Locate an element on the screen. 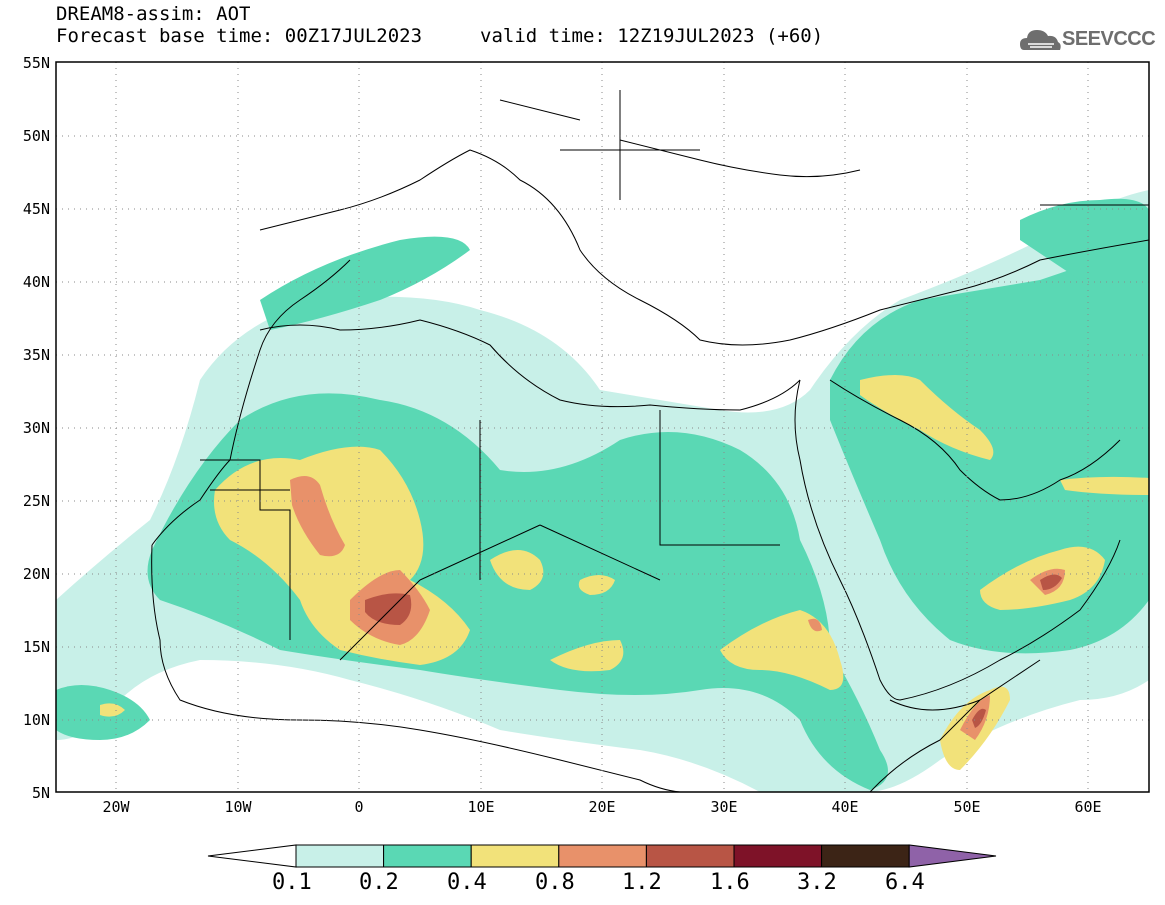 The image size is (1165, 905). colorbar-tick-label: 6.4 is located at coordinates (905, 882).